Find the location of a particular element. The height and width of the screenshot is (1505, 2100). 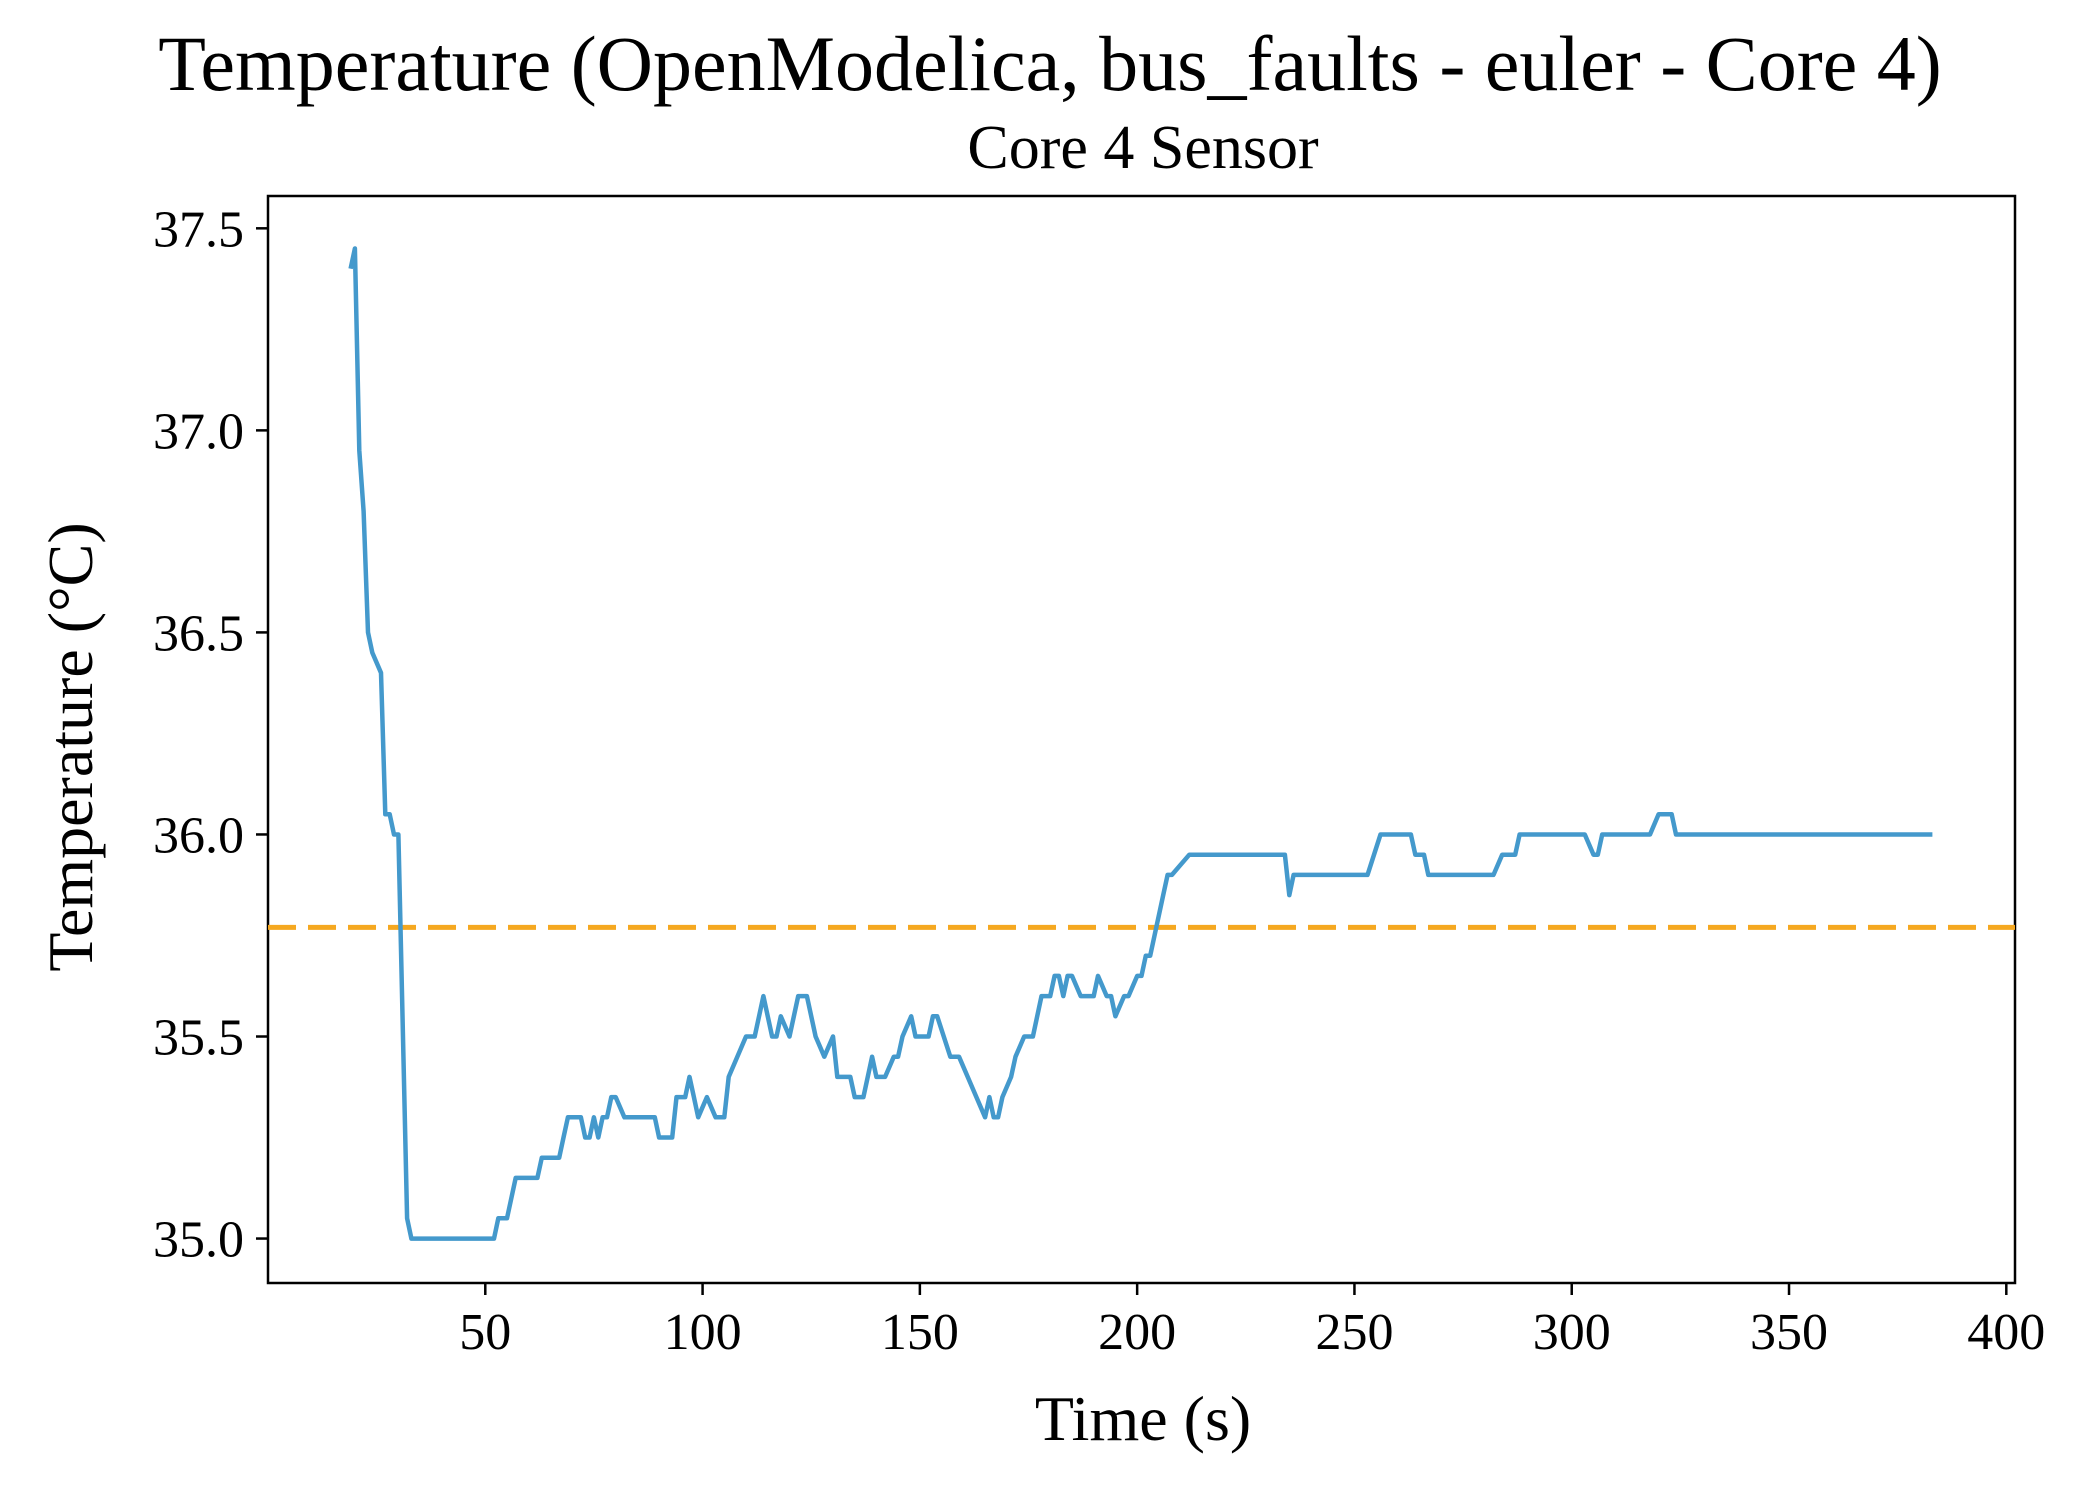

y-tick-label: 36.5 is located at coordinates (198, 633).